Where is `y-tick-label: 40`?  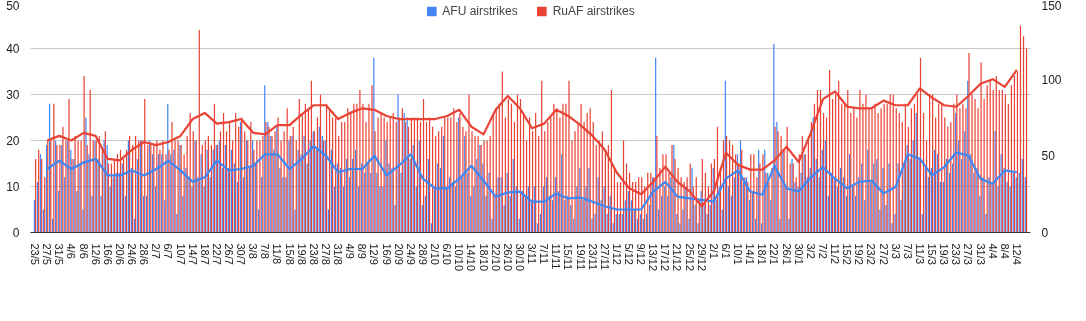 y-tick-label: 40 is located at coordinates (13, 49).